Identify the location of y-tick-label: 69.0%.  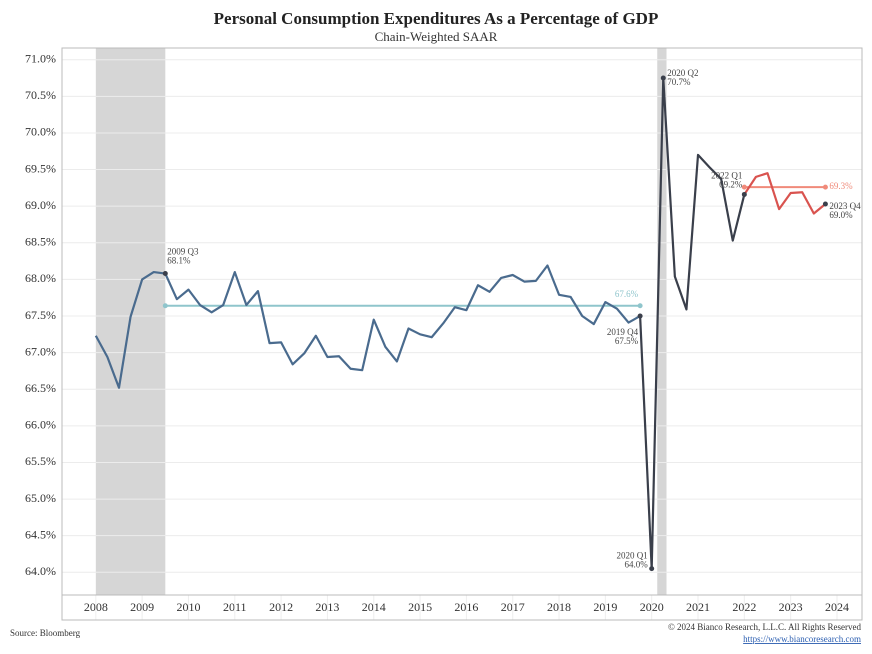
(40, 205).